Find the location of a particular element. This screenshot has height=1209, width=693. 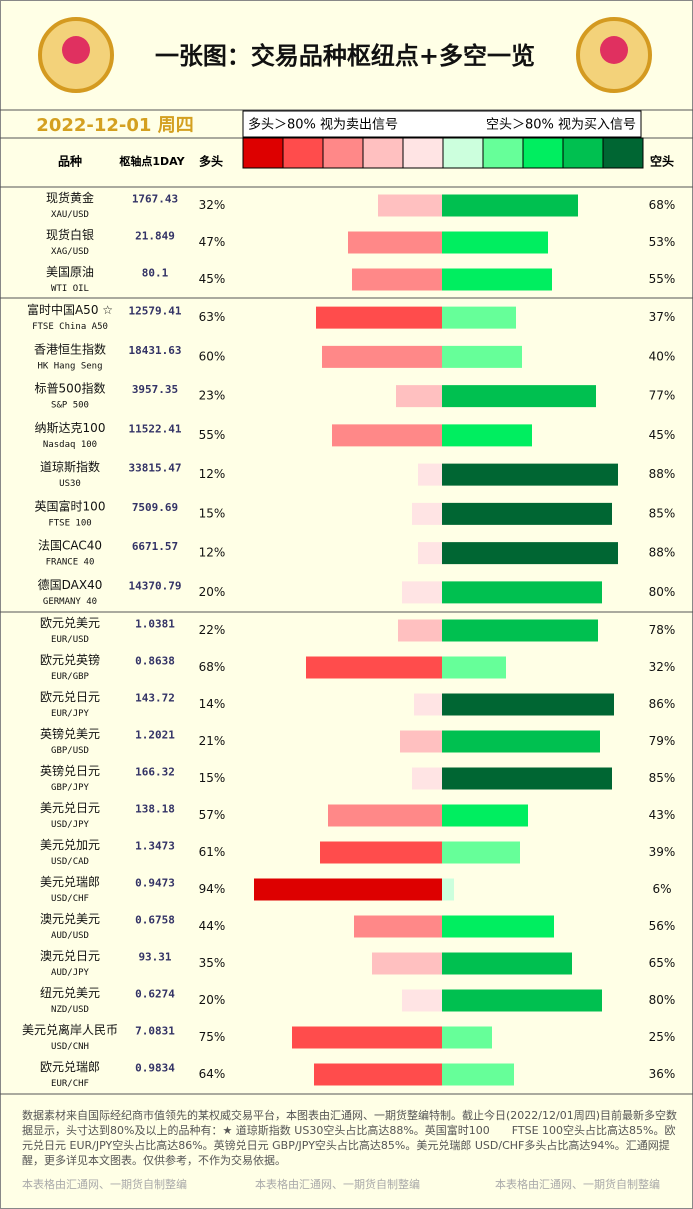

long-pct: 68% is located at coordinates (212, 667).